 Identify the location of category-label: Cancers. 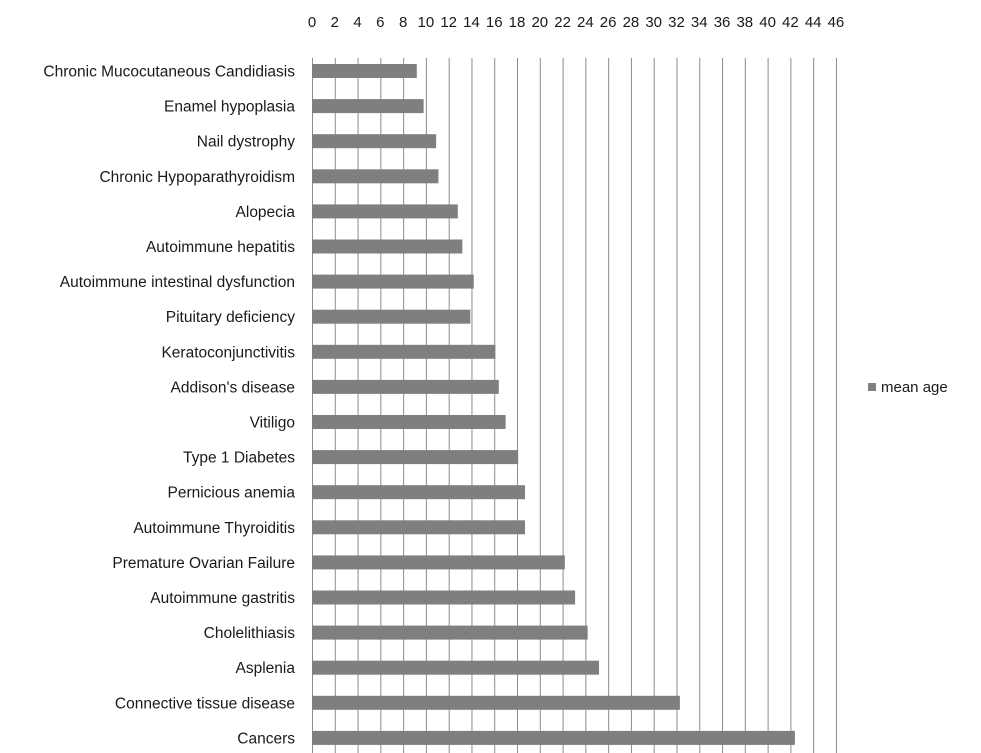
(266, 738).